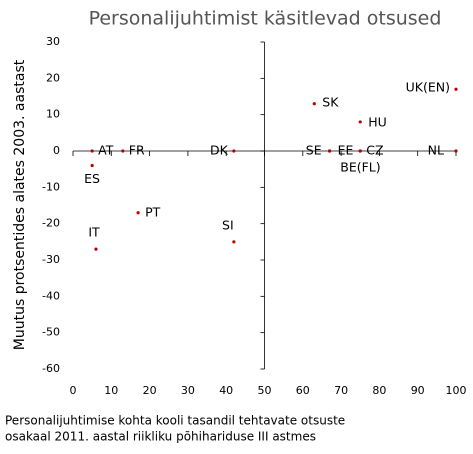 The image size is (473, 454). What do you see at coordinates (228, 224) in the screenshot?
I see `point-label: SI` at bounding box center [228, 224].